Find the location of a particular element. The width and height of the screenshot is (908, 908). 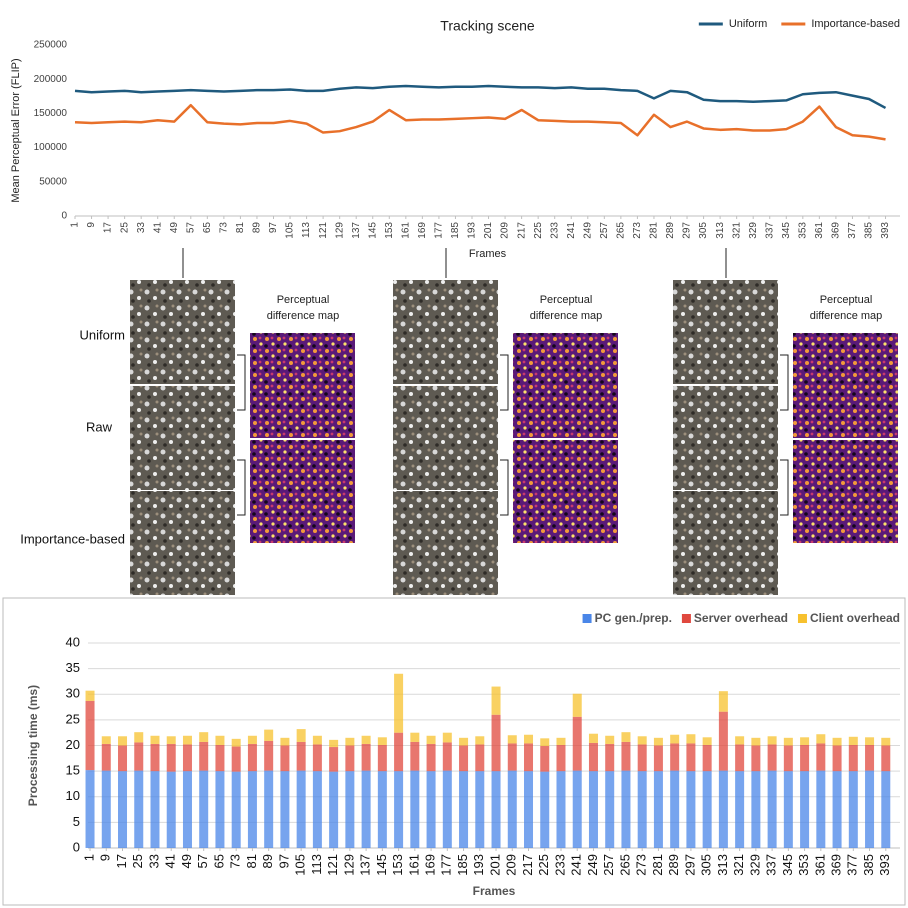

x-axis-title: Frames is located at coordinates (488, 254).